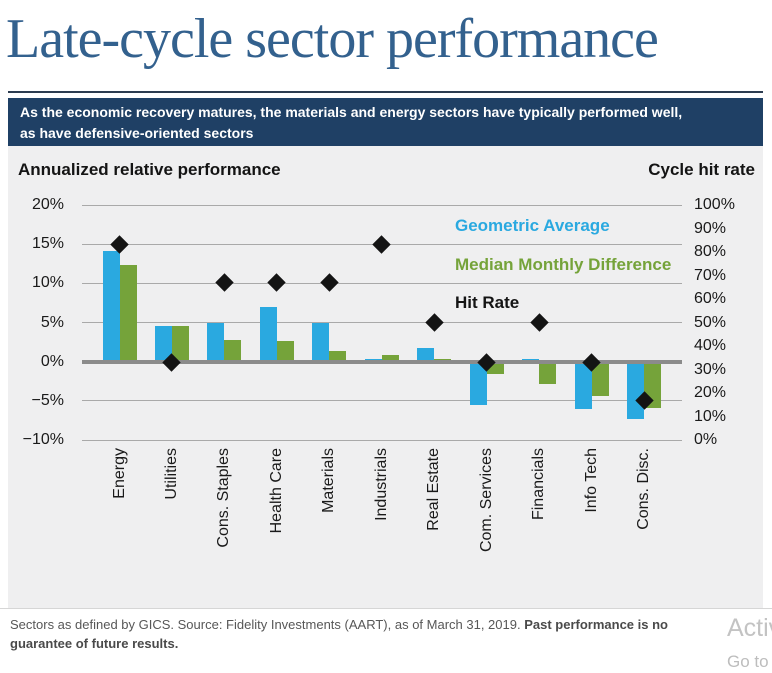  I want to click on page-title: Late-cycle sector performance, so click(332, 39).